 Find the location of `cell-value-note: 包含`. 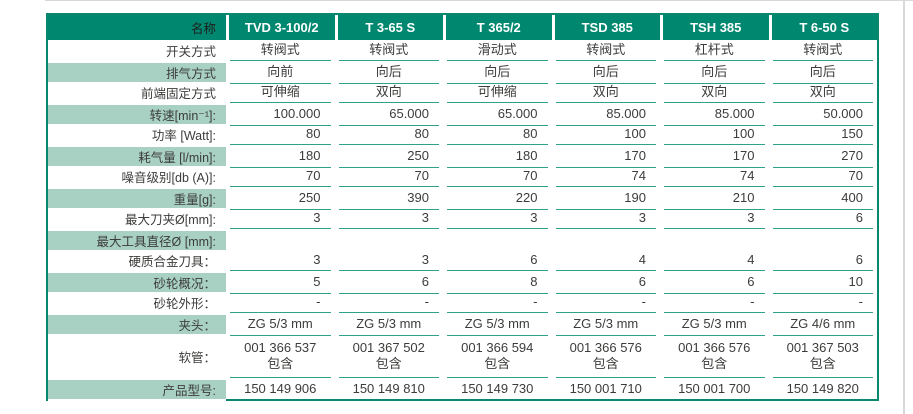

cell-value-note: 包含 is located at coordinates (280, 363).